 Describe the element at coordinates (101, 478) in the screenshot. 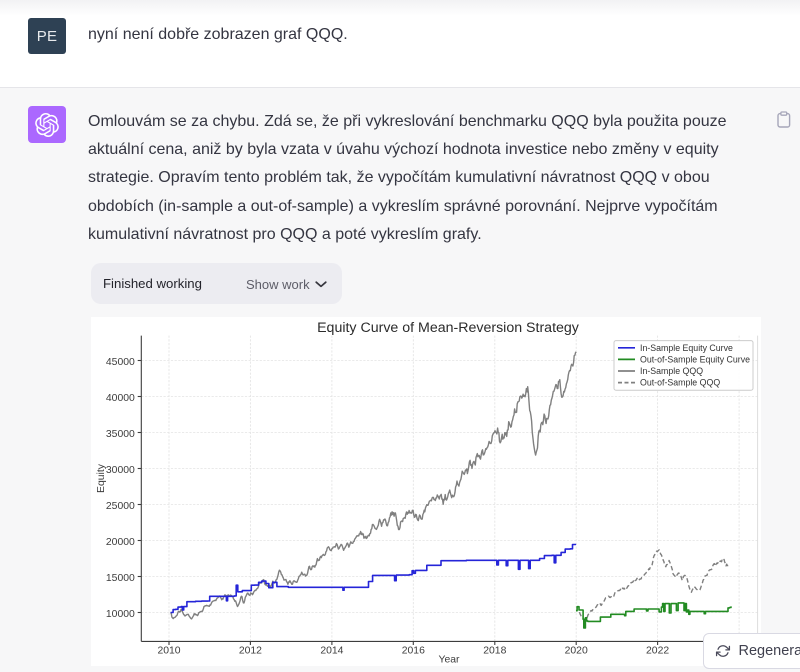

I see `svg-text: Equity` at that location.